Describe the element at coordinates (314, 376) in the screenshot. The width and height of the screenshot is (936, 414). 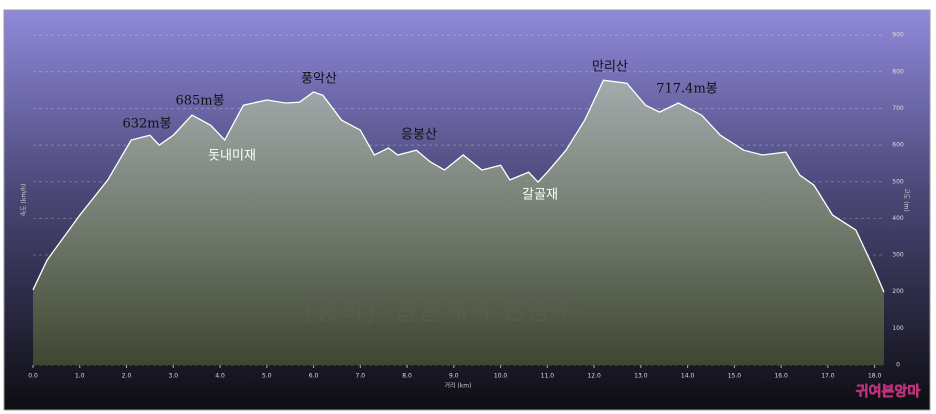
I see `x-tick-label: 6.0` at that location.